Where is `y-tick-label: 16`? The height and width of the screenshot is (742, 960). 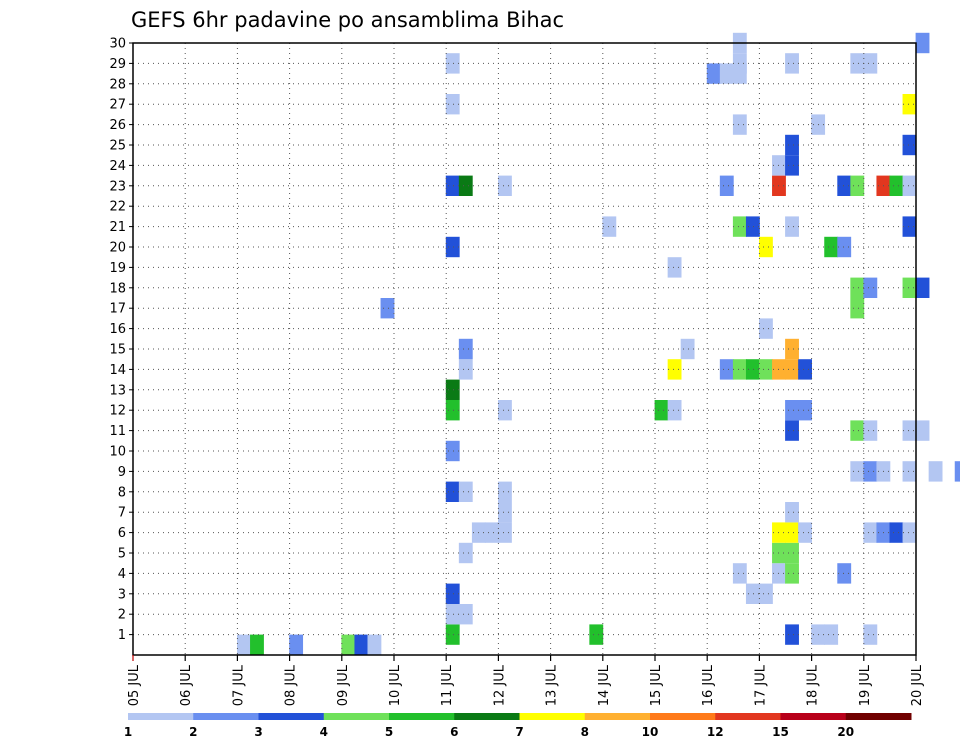
y-tick-label: 16 is located at coordinates (117, 329).